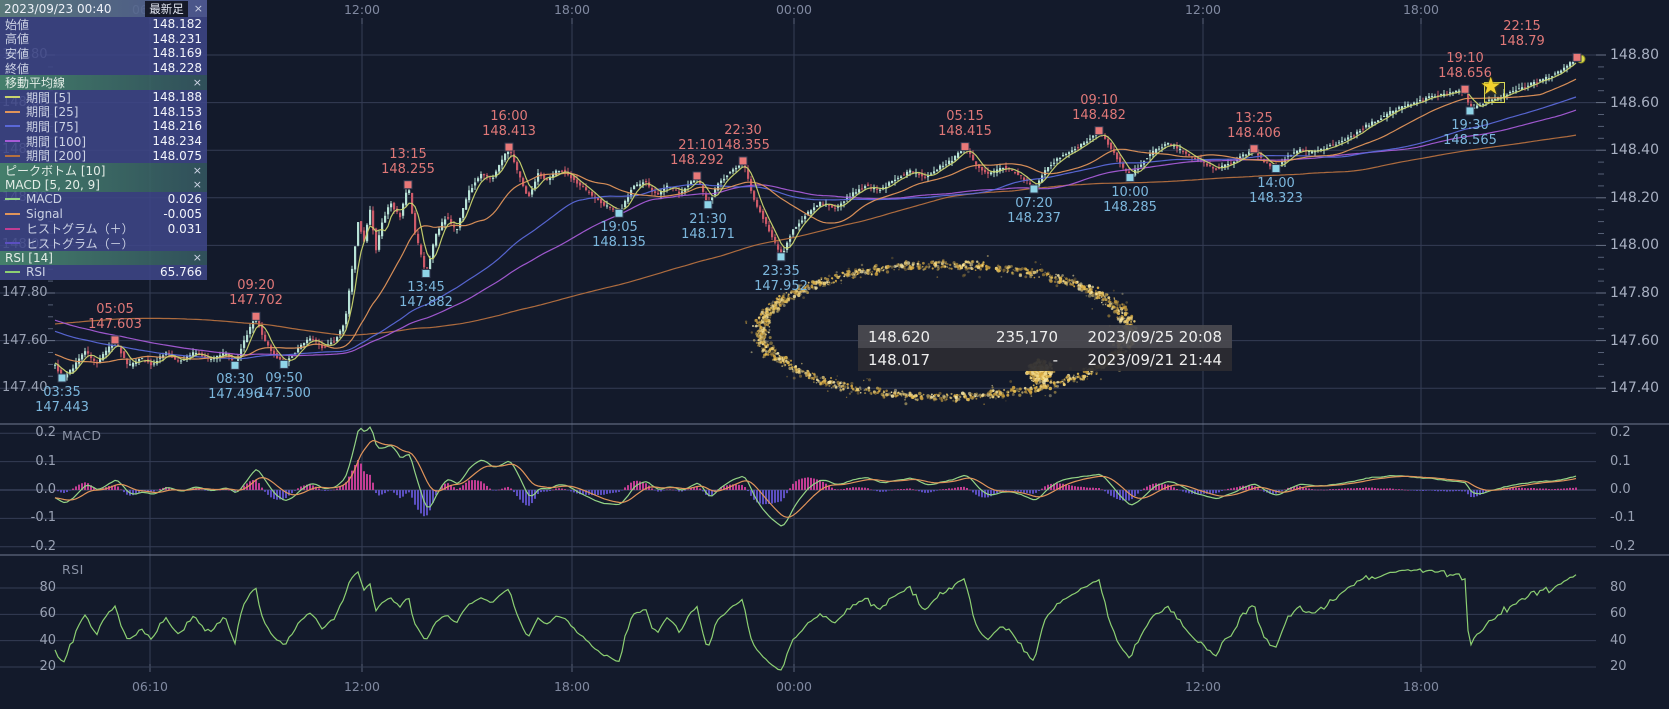 This screenshot has height=709, width=1669. Describe the element at coordinates (115, 324) in the screenshot. I see `annotation-price: 147.603` at that location.